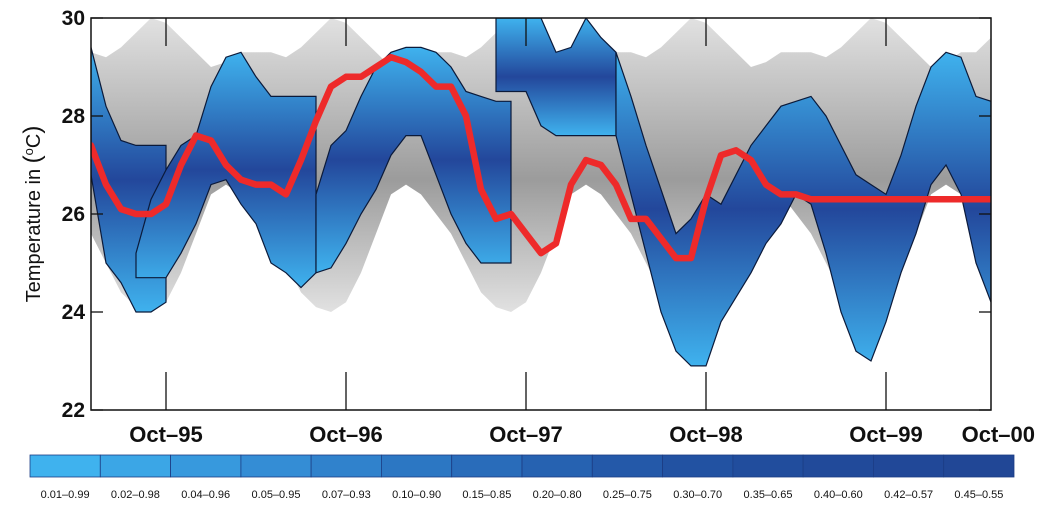 Image resolution: width=1039 pixels, height=506 pixels. Describe the element at coordinates (32, 214) in the screenshot. I see `y-axis-label: Temperature in (oC)` at that location.